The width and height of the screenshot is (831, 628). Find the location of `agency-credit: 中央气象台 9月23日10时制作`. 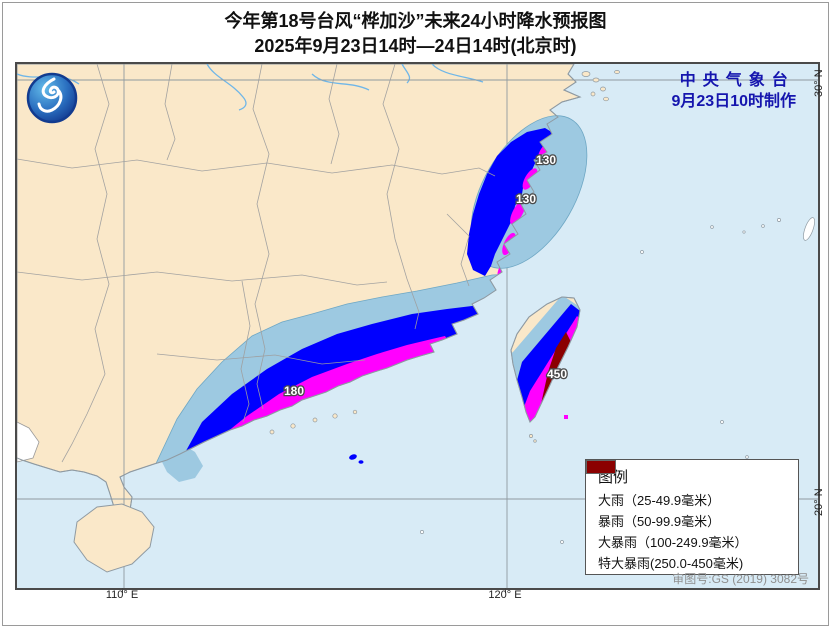

agency-credit: 中央气象台 9月23日10时制作 is located at coordinates (734, 91).